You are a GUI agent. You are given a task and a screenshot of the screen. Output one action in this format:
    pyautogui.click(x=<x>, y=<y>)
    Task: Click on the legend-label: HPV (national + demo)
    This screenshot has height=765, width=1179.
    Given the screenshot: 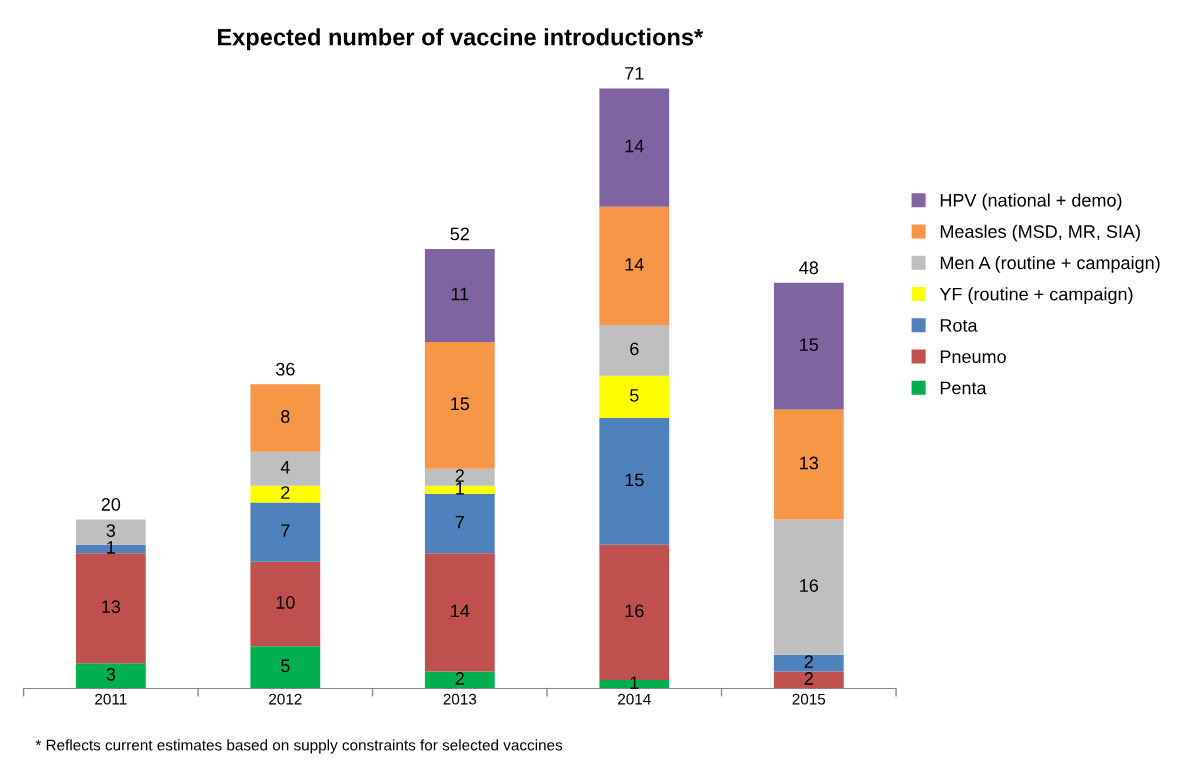 What is the action you would take?
    pyautogui.click(x=1031, y=202)
    